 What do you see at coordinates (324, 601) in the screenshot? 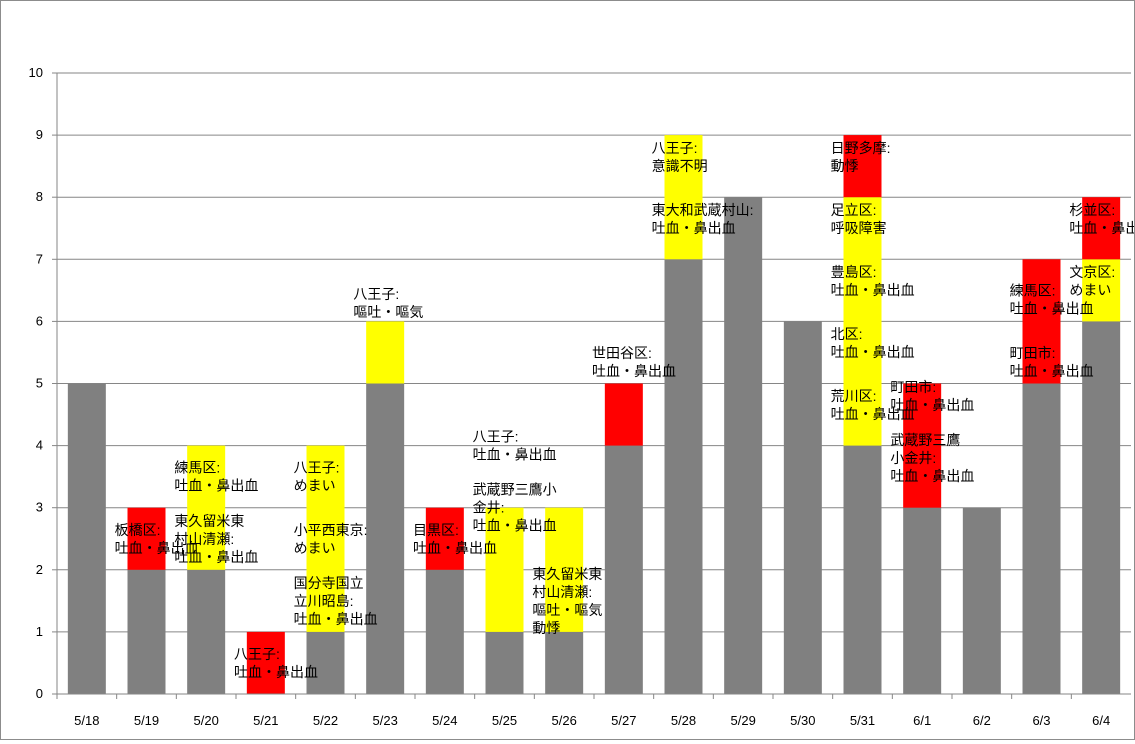
I see `annotation-line: 立川昭島:` at bounding box center [324, 601].